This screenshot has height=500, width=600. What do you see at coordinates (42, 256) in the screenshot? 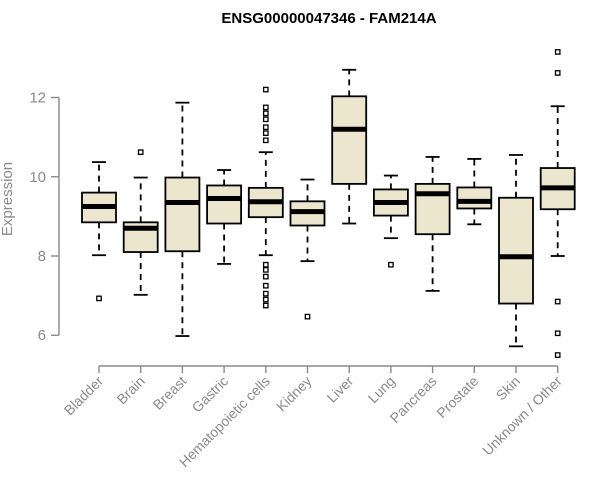
I see `y-tick-label: 8` at bounding box center [42, 256].